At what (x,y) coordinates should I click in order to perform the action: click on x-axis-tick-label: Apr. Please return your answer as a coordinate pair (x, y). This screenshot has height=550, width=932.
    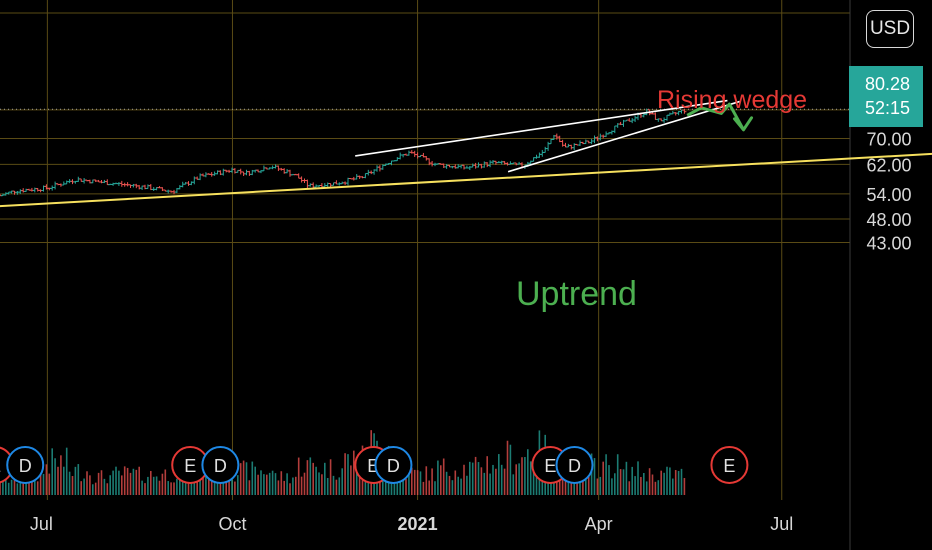
    Looking at the image, I should click on (599, 524).